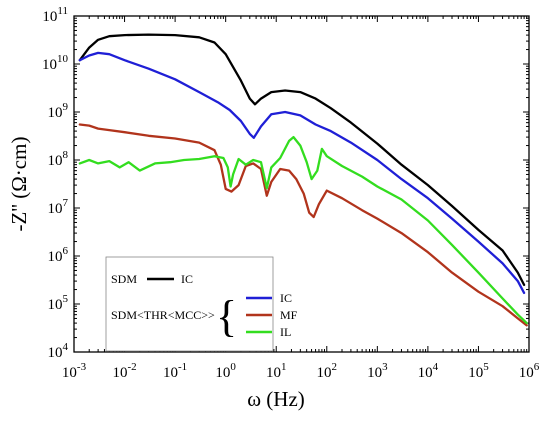  What do you see at coordinates (285, 332) in the screenshot?
I see `legend-label-il: IL` at bounding box center [285, 332].